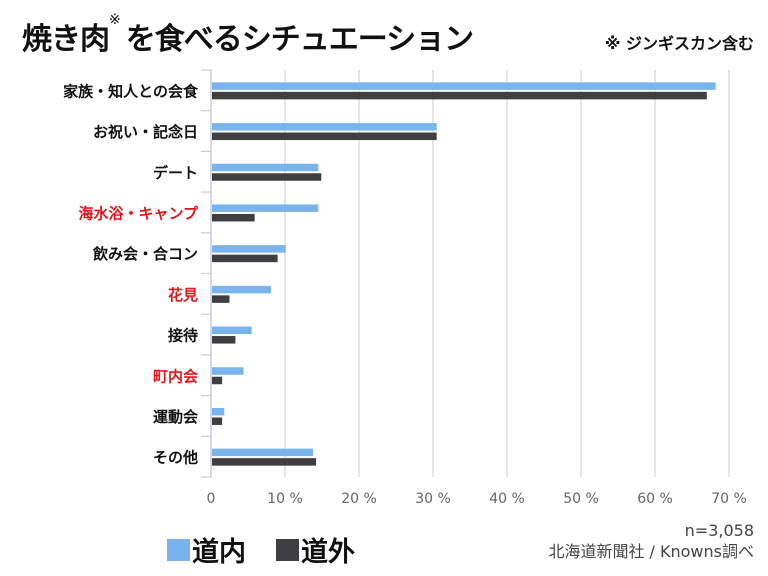  What do you see at coordinates (175, 173) in the screenshot?
I see `category-label: デート` at bounding box center [175, 173].